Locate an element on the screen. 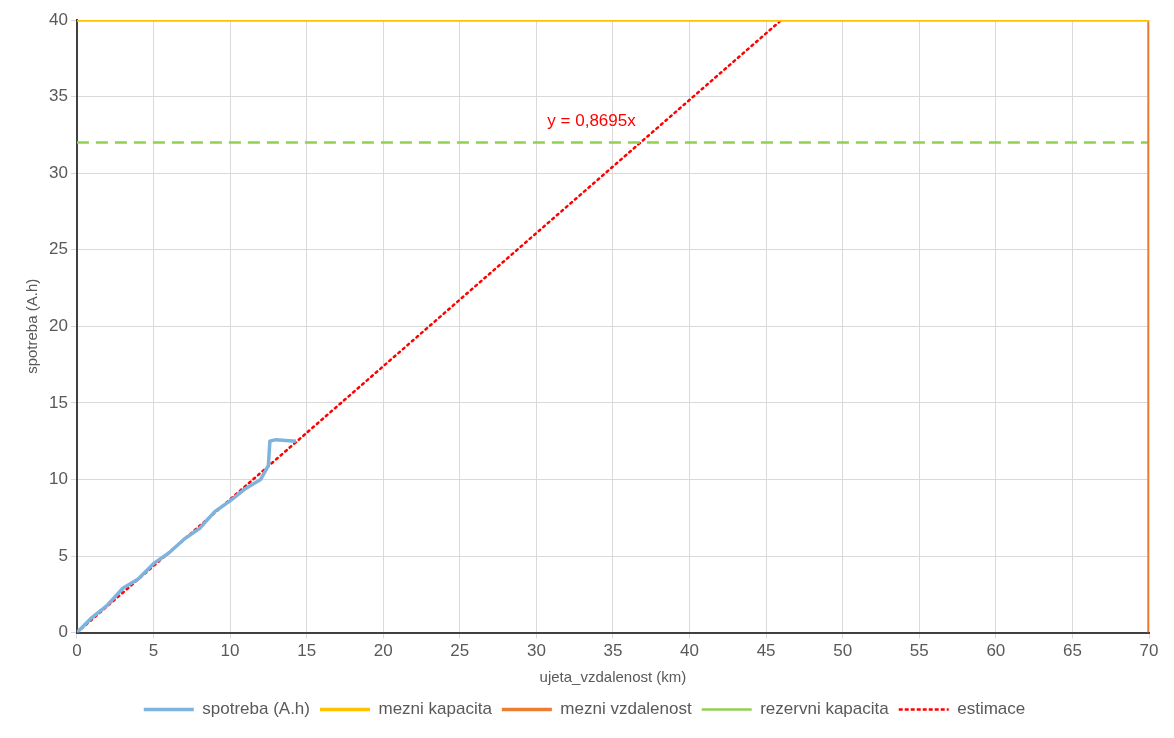 The width and height of the screenshot is (1174, 738). x-tick-label: 40 is located at coordinates (689, 651).